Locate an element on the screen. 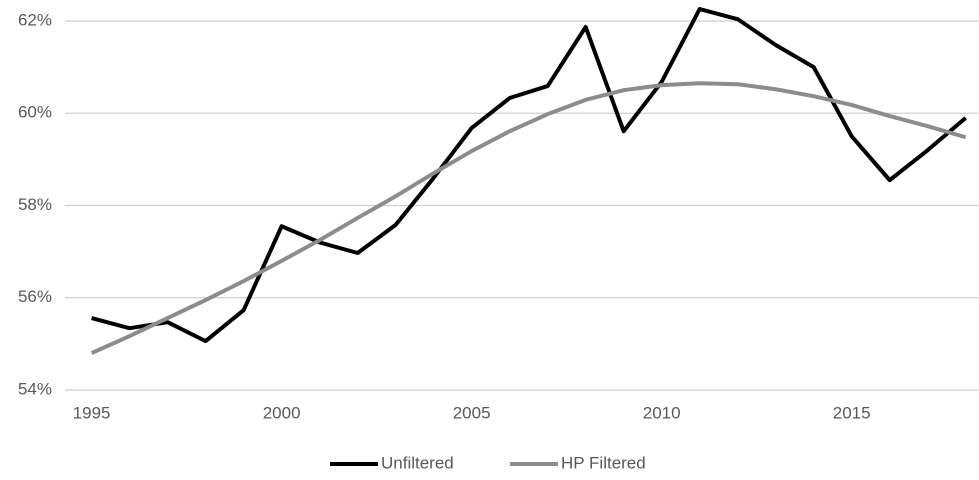  y-tick-label: 60% is located at coordinates (35, 112).